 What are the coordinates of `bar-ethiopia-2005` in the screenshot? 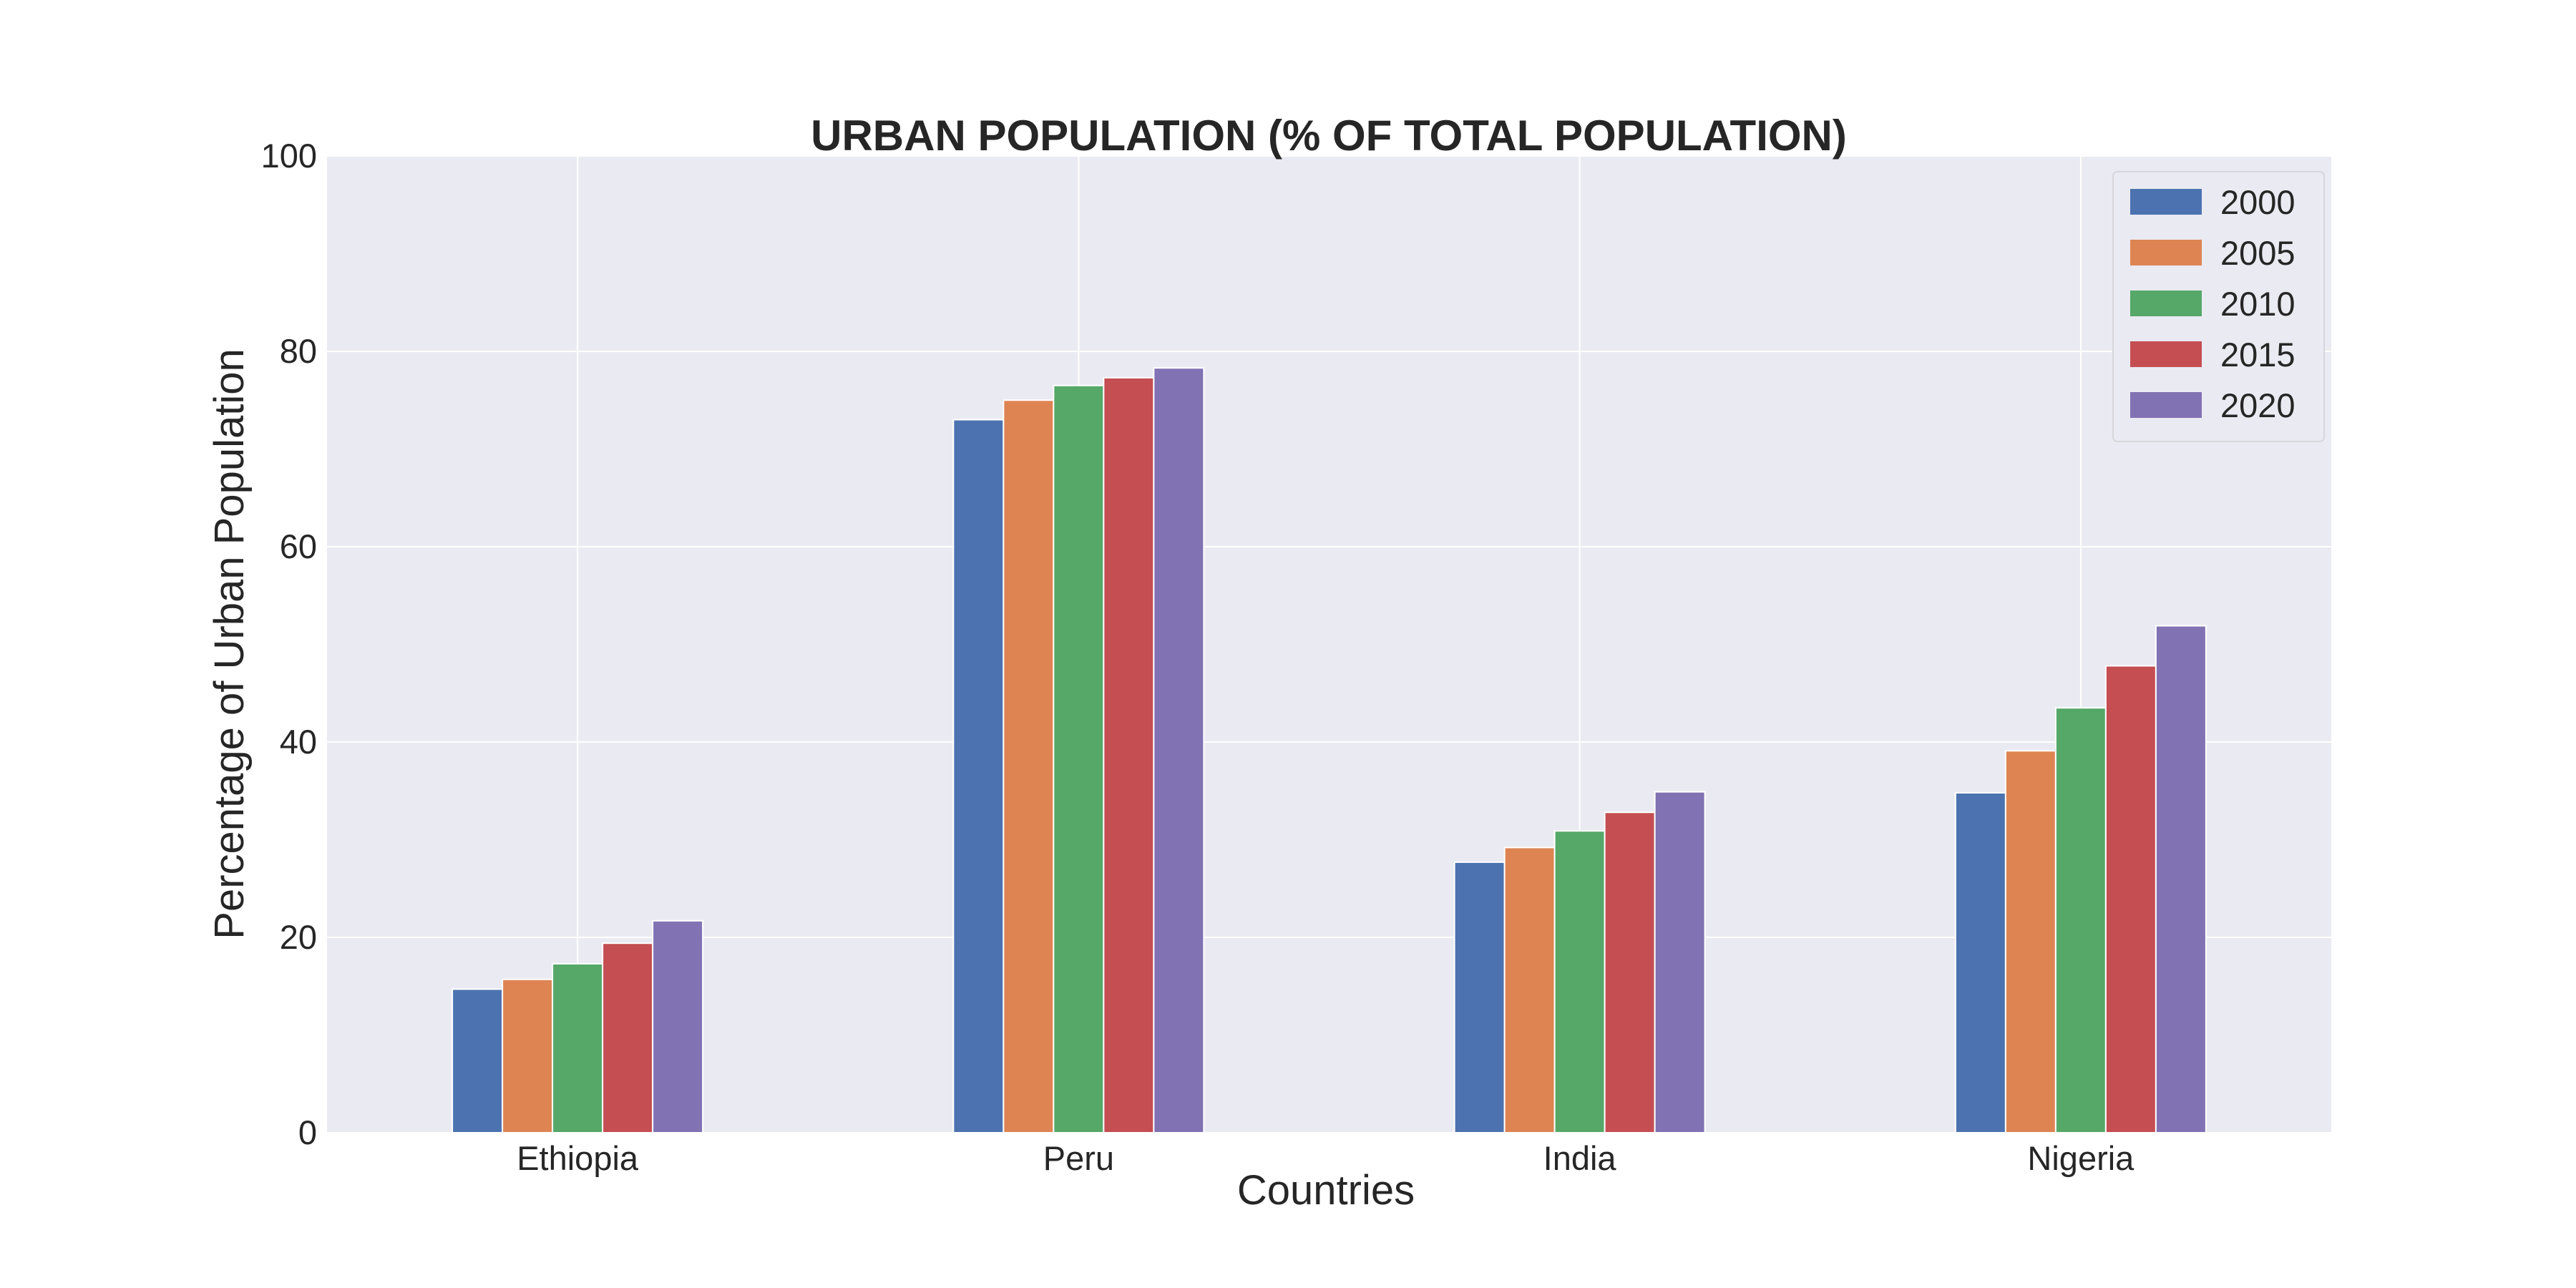 It's located at (528, 1055).